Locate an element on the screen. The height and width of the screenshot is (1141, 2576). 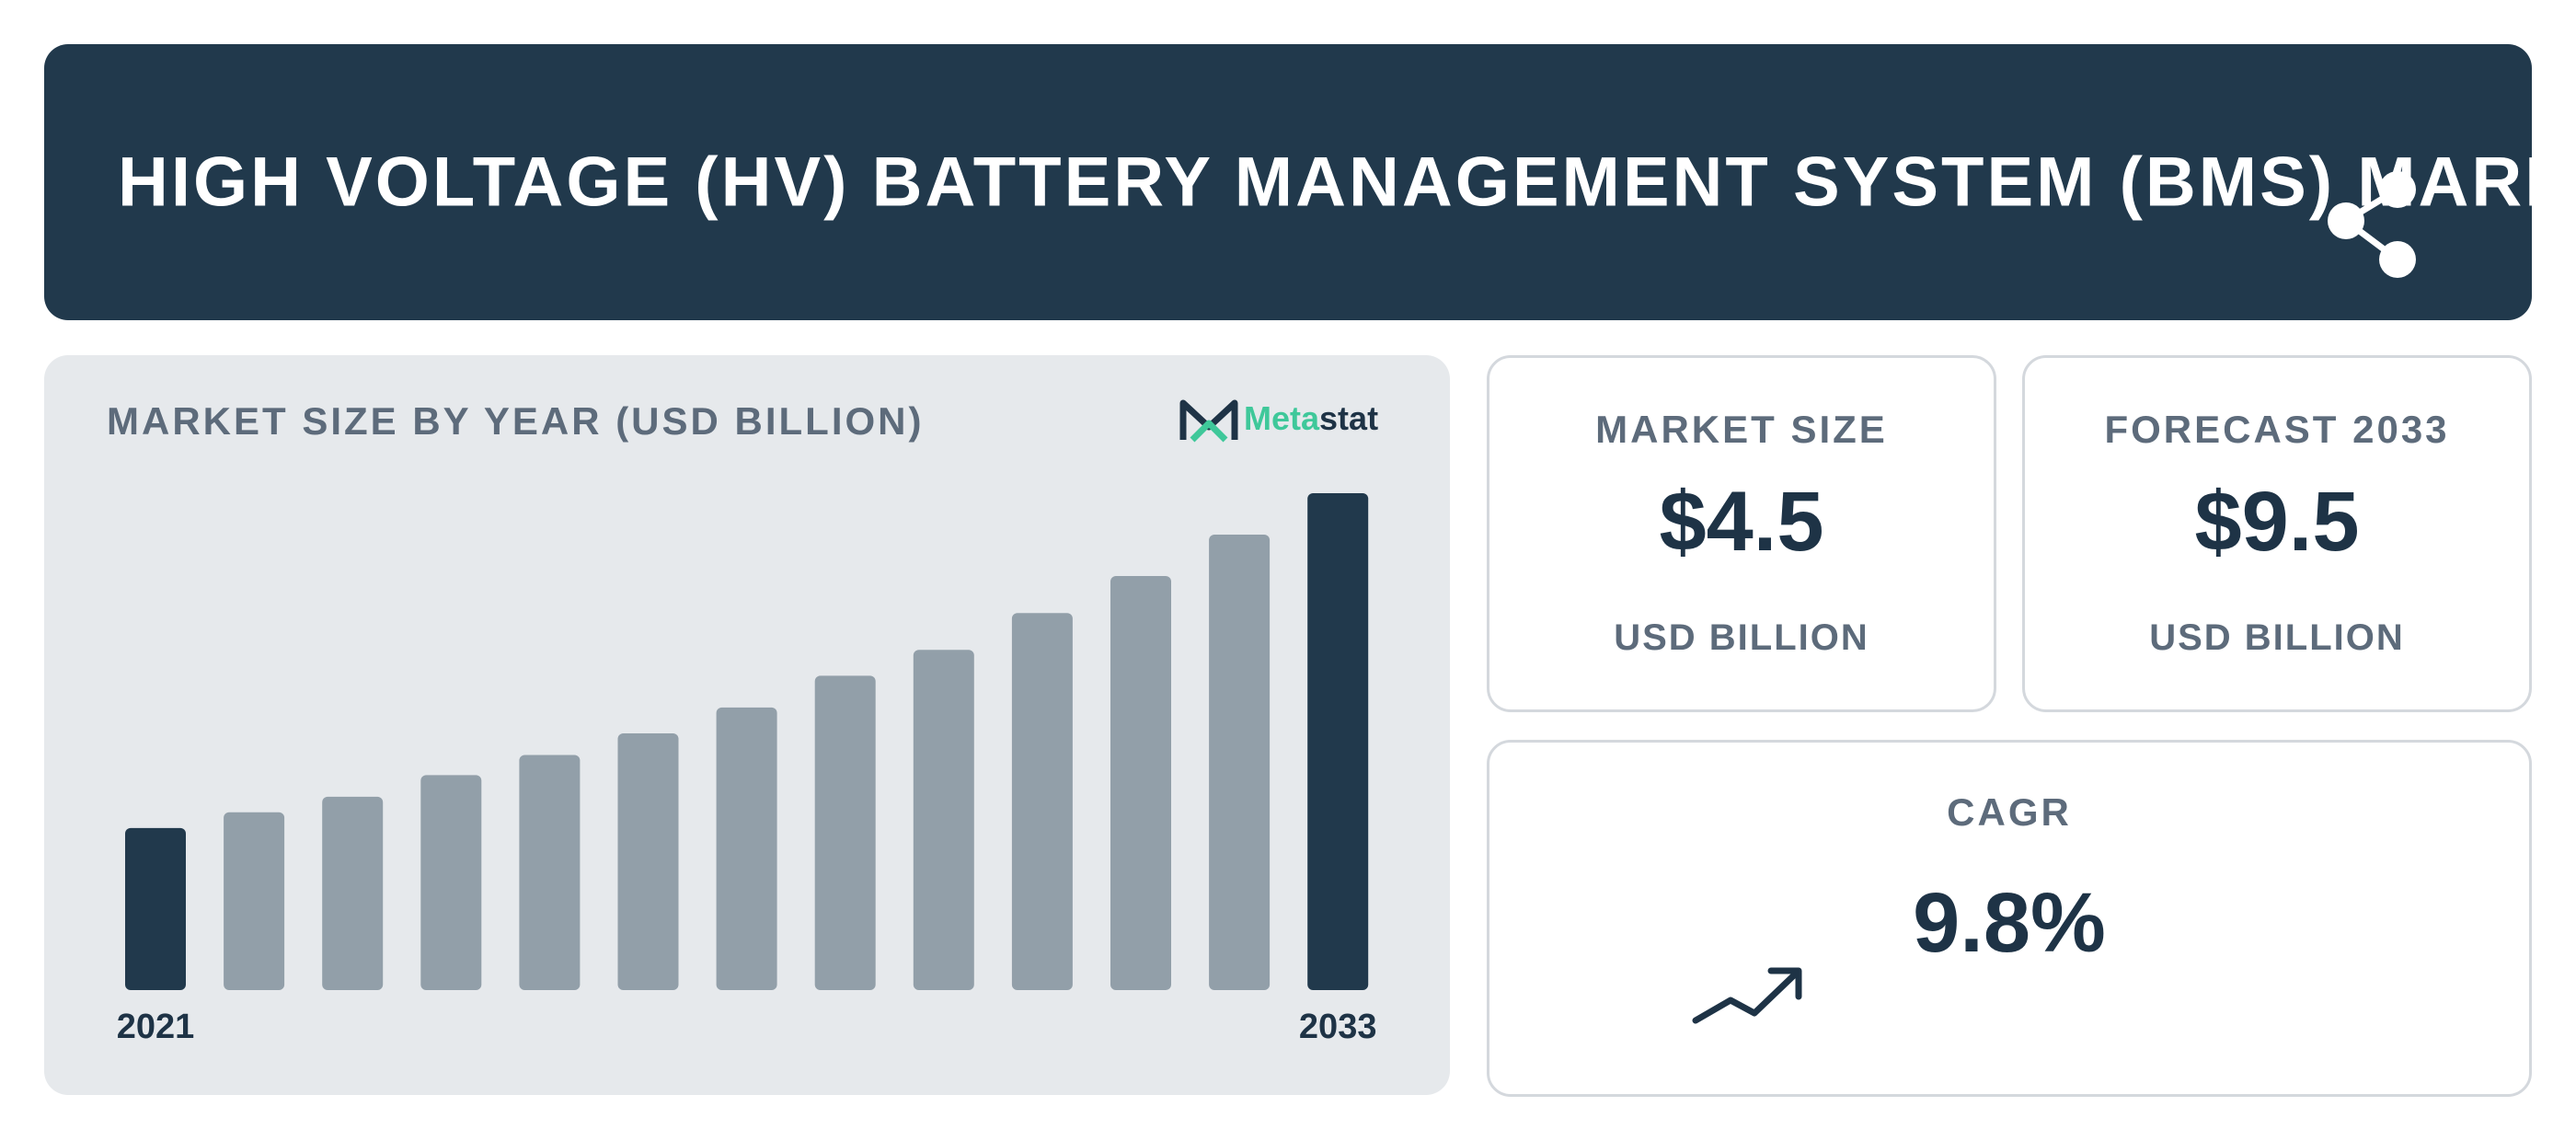
market-size-card: MARKET SIZE $4.5 USD BILLION is located at coordinates (1741, 533).